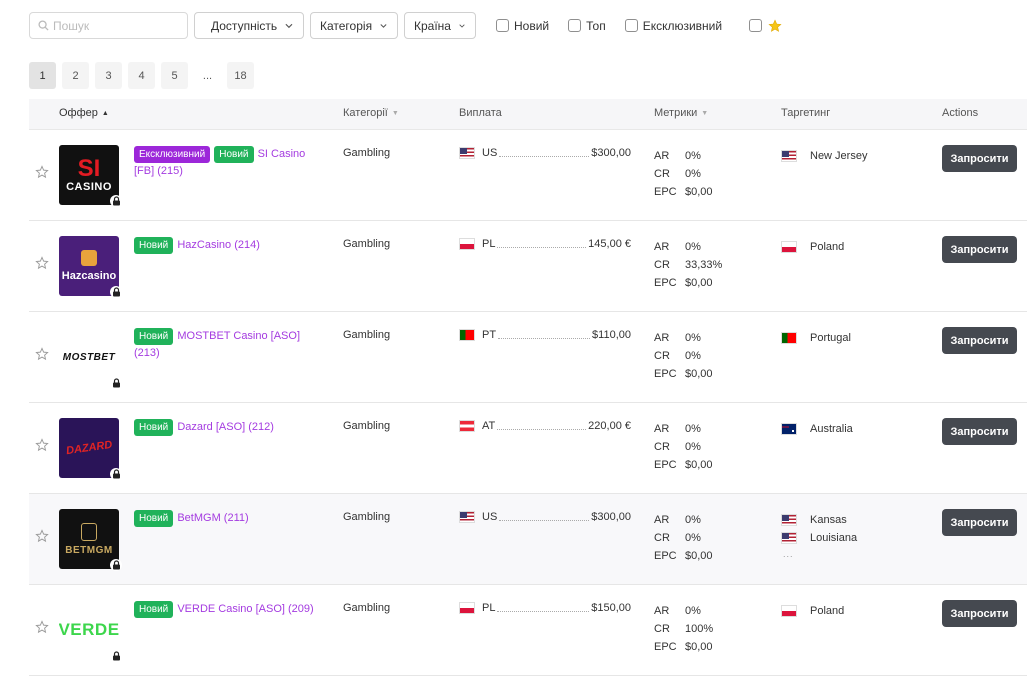  Describe the element at coordinates (75, 75) in the screenshot. I see `page-2-button: 2` at that location.